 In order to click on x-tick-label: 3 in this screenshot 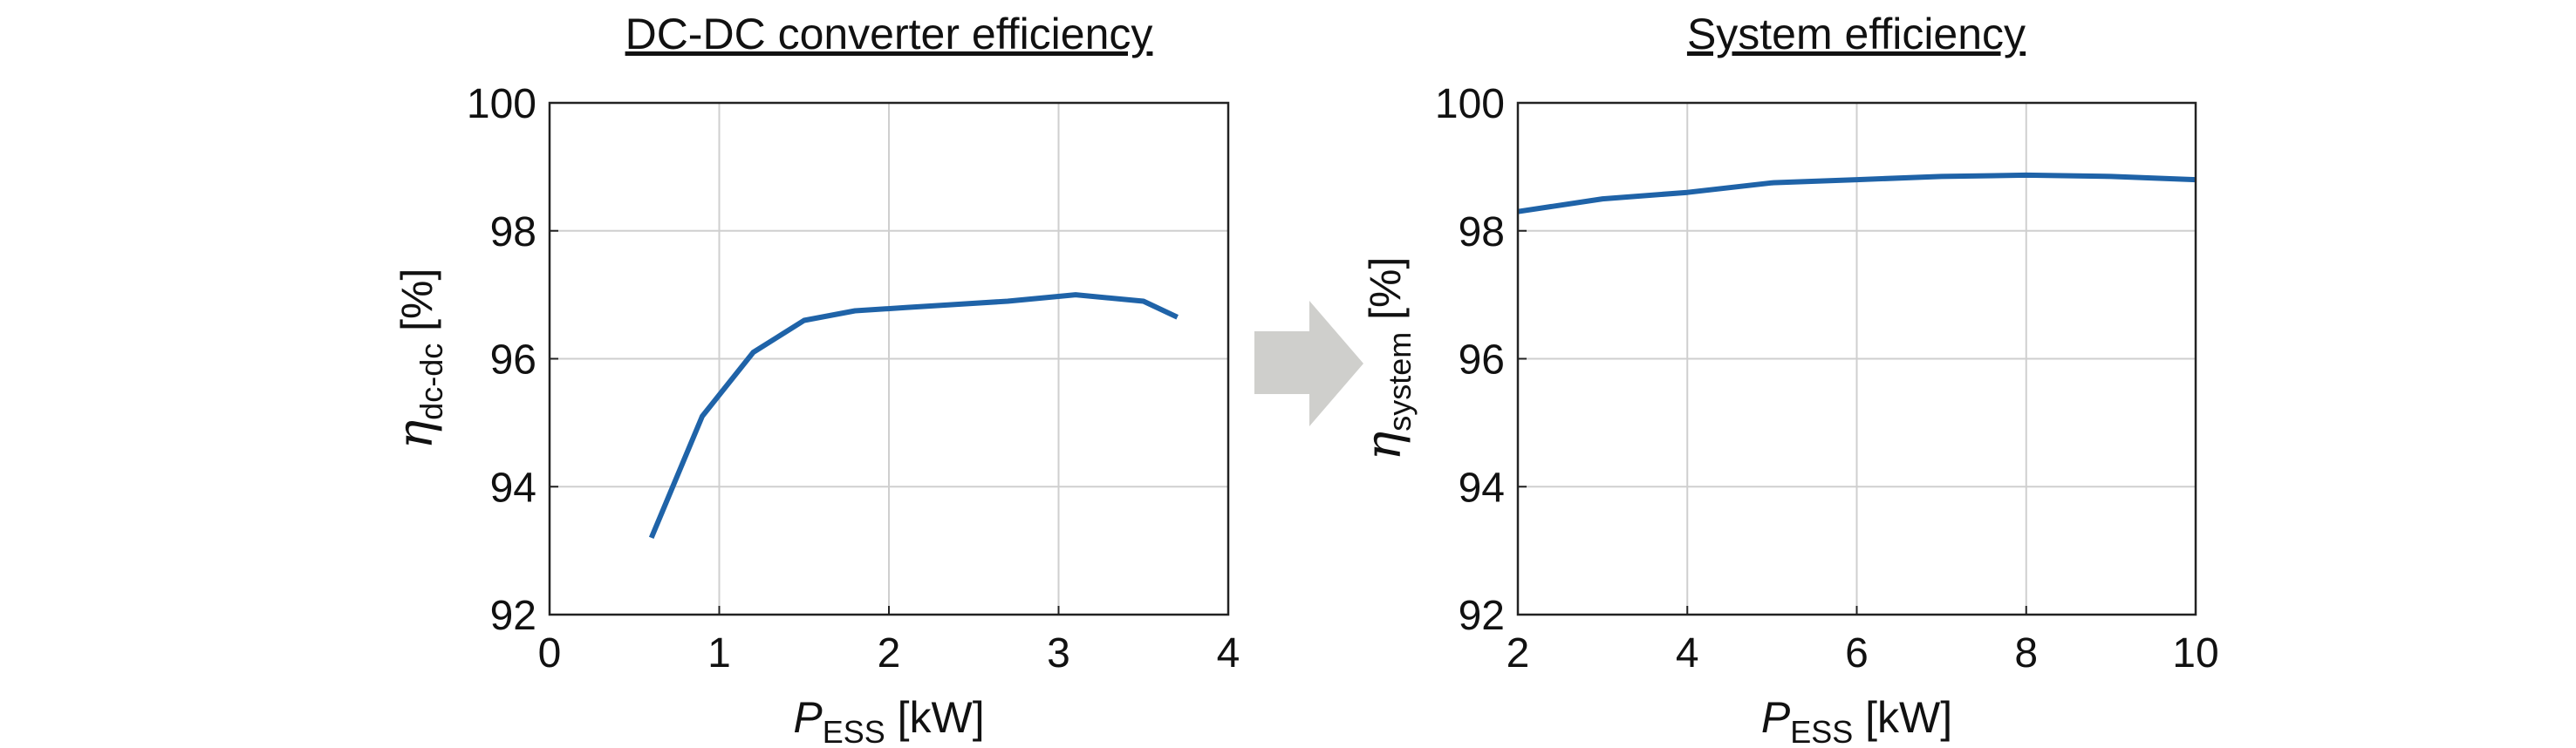, I will do `click(1058, 653)`.